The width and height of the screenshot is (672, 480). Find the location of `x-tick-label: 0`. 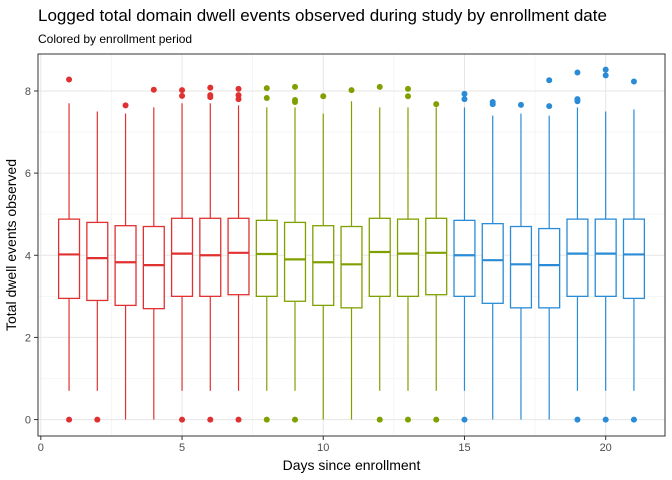

x-tick-label: 0 is located at coordinates (41, 448).